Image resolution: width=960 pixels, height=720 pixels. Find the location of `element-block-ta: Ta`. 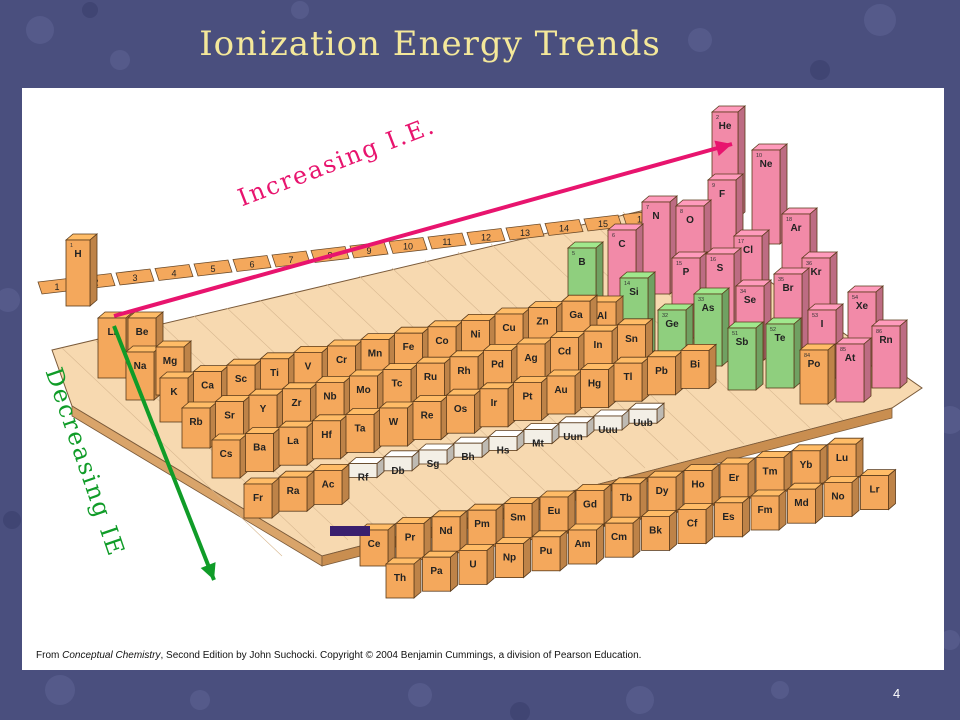

element-block-ta: Ta is located at coordinates (363, 430).